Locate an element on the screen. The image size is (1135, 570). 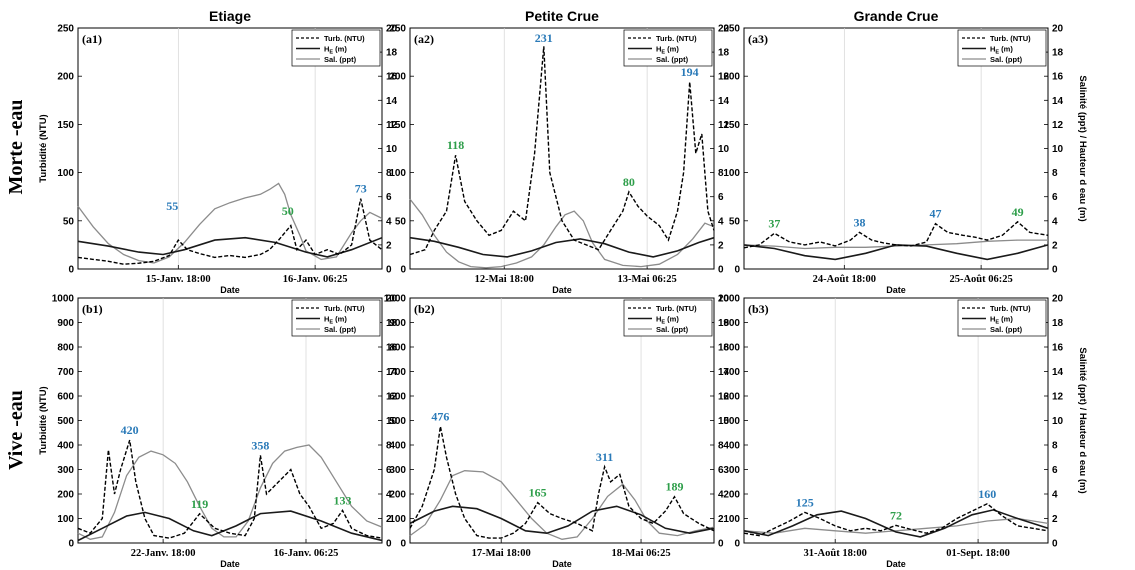
peak-value-label: 231 is located at coordinates (544, 38).